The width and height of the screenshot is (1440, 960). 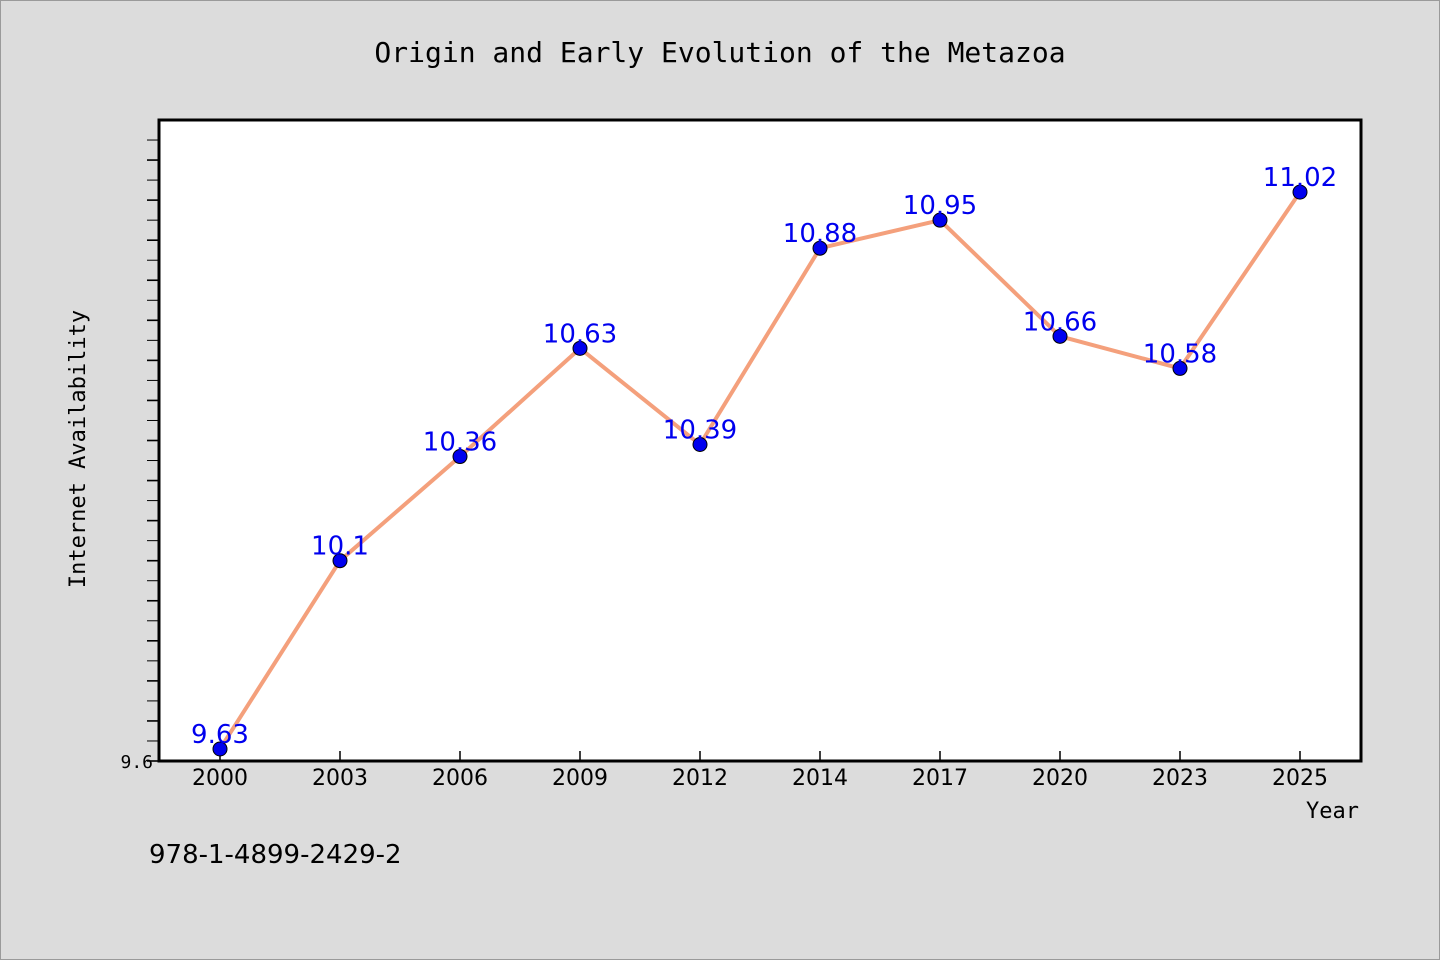 I want to click on data-label: 10.58, so click(x=1180, y=354).